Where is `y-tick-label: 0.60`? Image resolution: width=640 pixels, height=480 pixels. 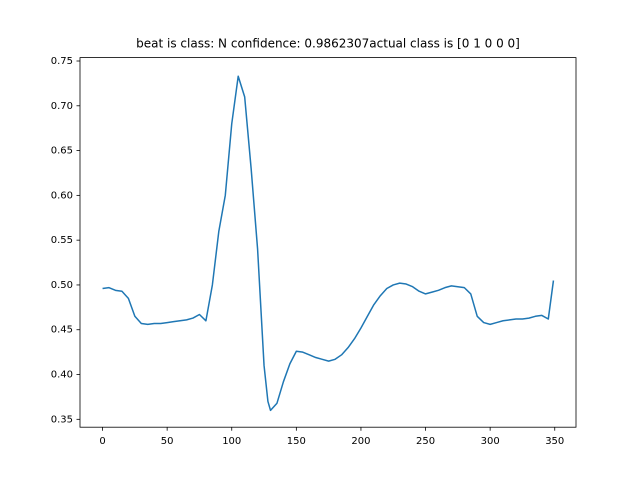
y-tick-label: 0.60 is located at coordinates (62, 195).